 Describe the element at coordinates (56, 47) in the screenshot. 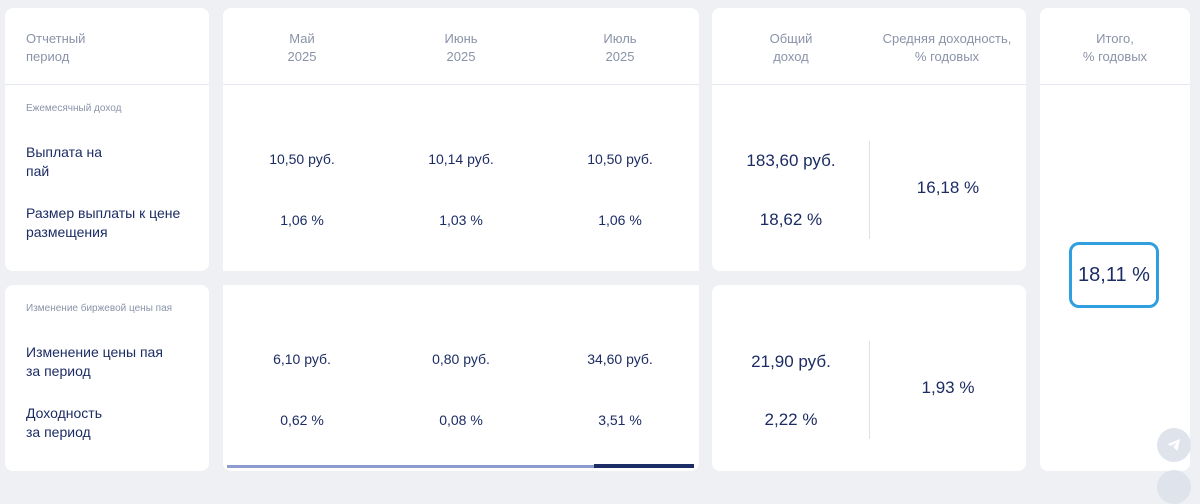

I see `period-header: Отчетный период` at that location.